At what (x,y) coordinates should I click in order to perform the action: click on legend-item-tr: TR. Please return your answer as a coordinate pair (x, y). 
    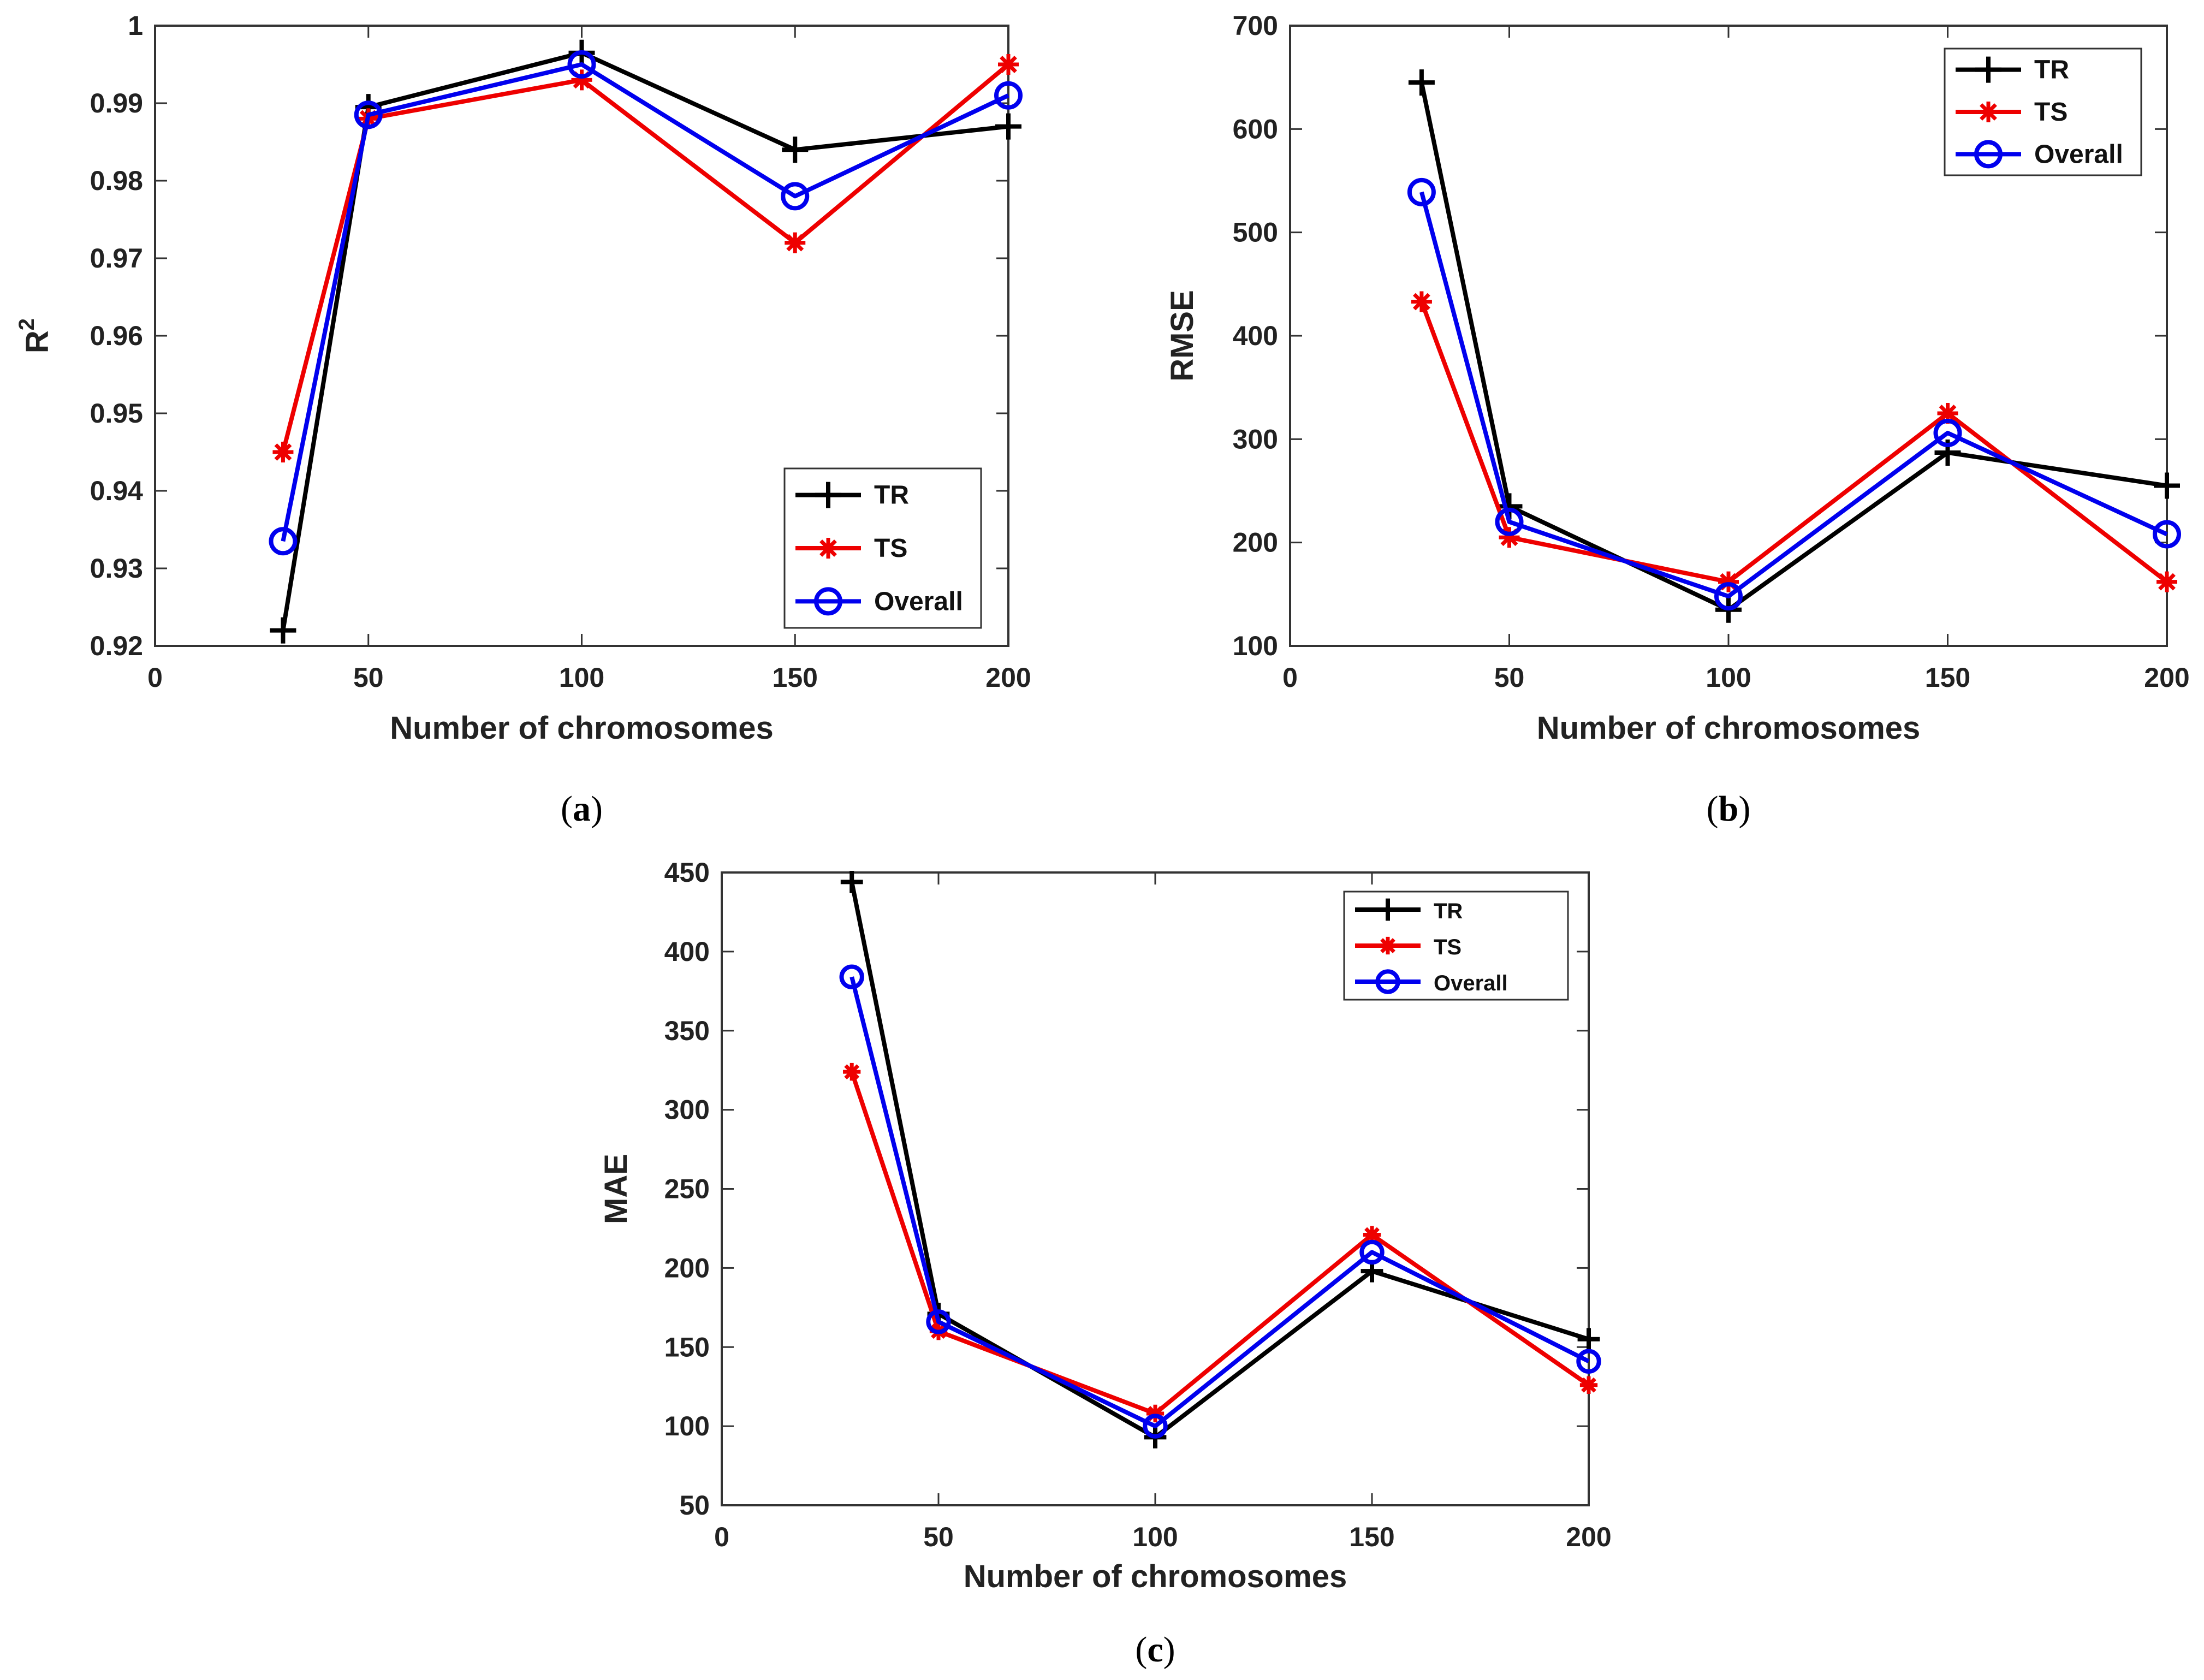
    Looking at the image, I should click on (1409, 910).